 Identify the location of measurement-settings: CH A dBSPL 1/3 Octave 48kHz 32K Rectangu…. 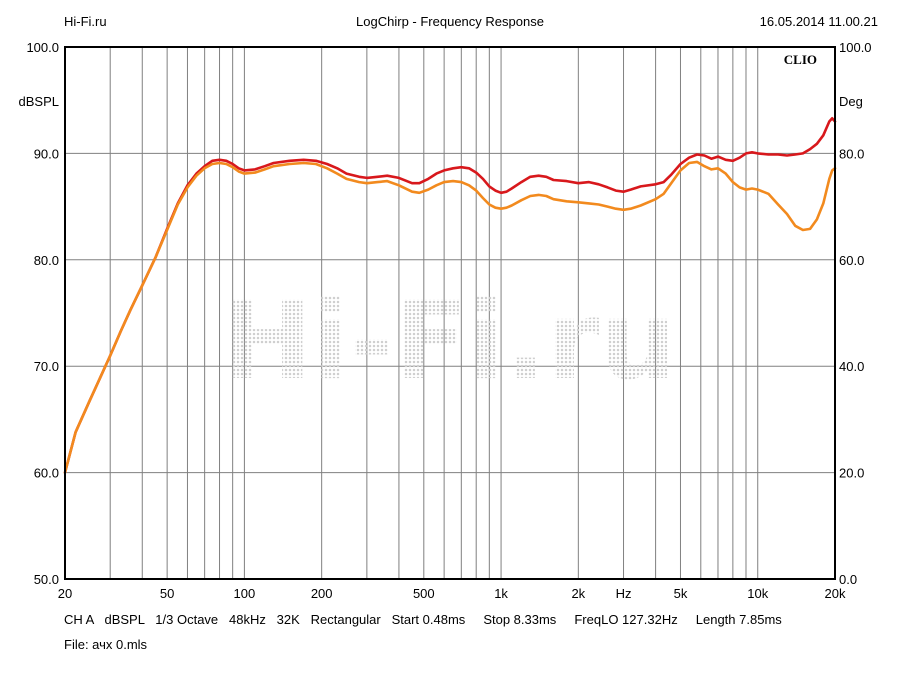
(423, 619).